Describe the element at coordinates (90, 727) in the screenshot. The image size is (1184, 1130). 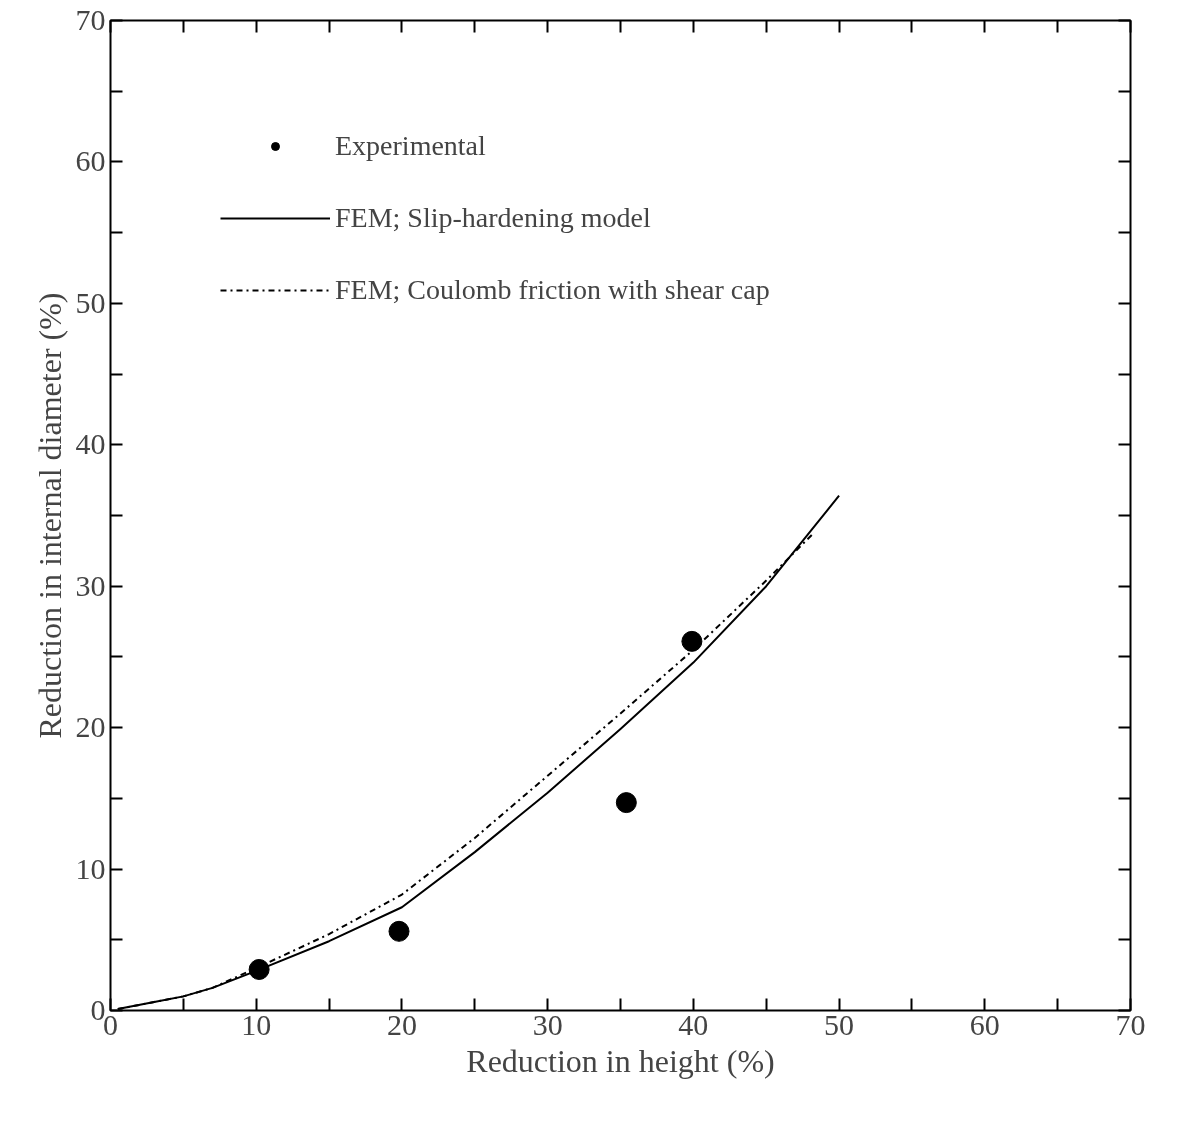
I see `y-tick-label: 20` at that location.